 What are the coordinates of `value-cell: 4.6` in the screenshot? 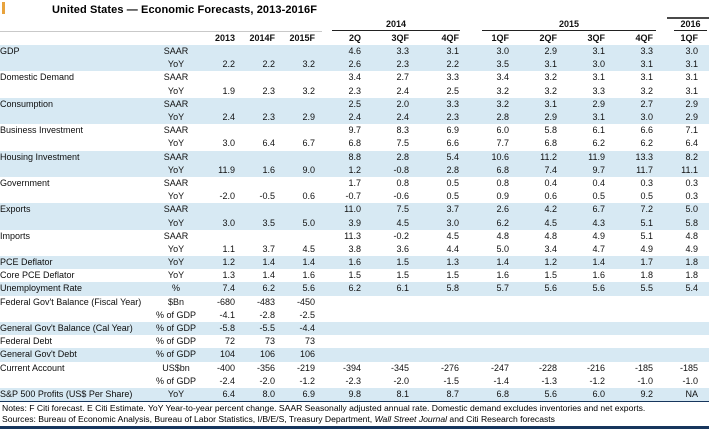 It's located at (347, 52).